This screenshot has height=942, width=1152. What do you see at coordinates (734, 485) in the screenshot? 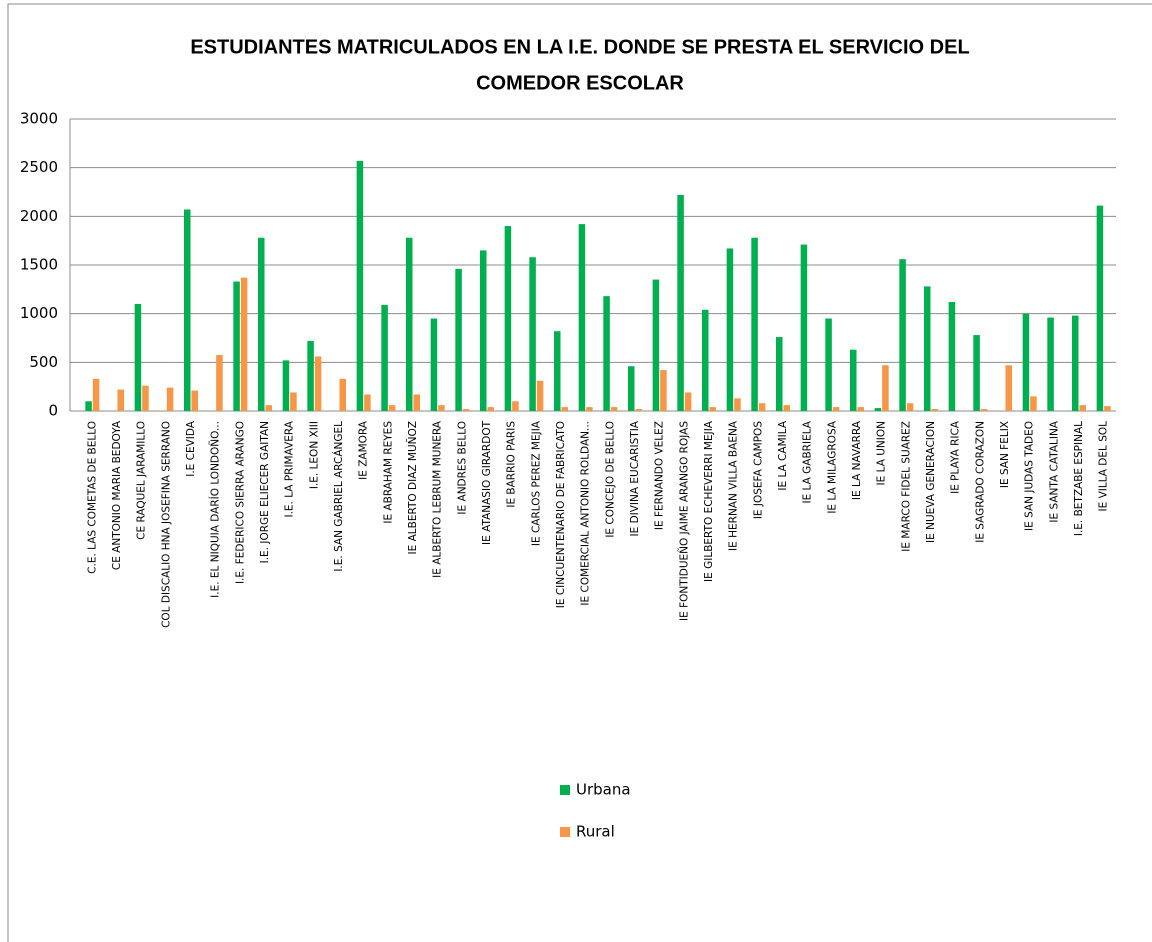
I see `x-tick-label: IE HERNAN VILLA BAENA` at bounding box center [734, 485].